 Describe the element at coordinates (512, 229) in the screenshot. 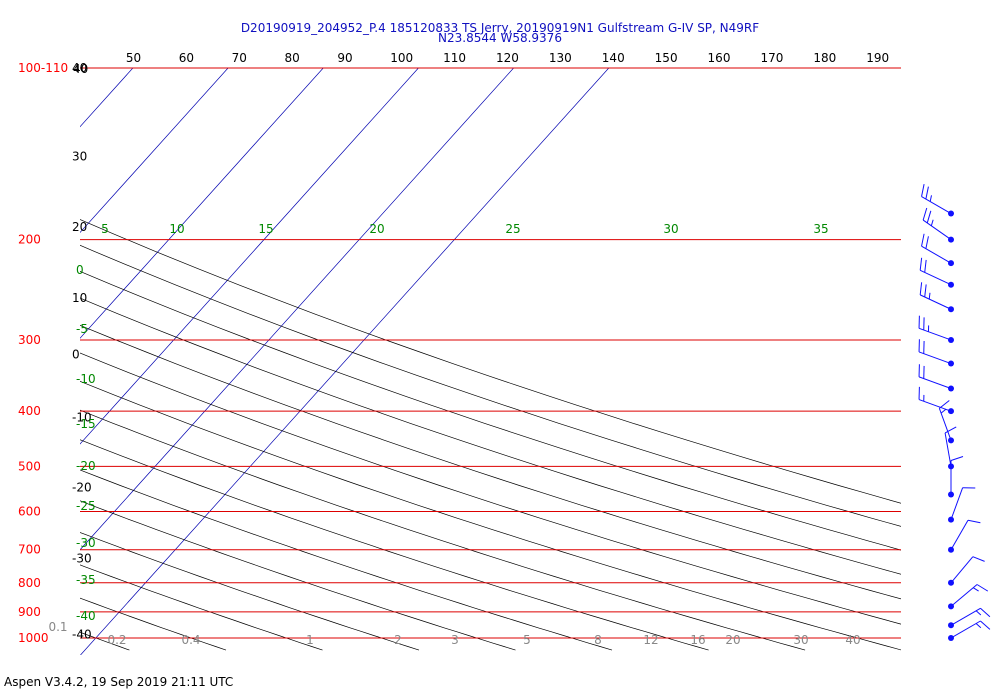

I see `theta-label: 25` at that location.